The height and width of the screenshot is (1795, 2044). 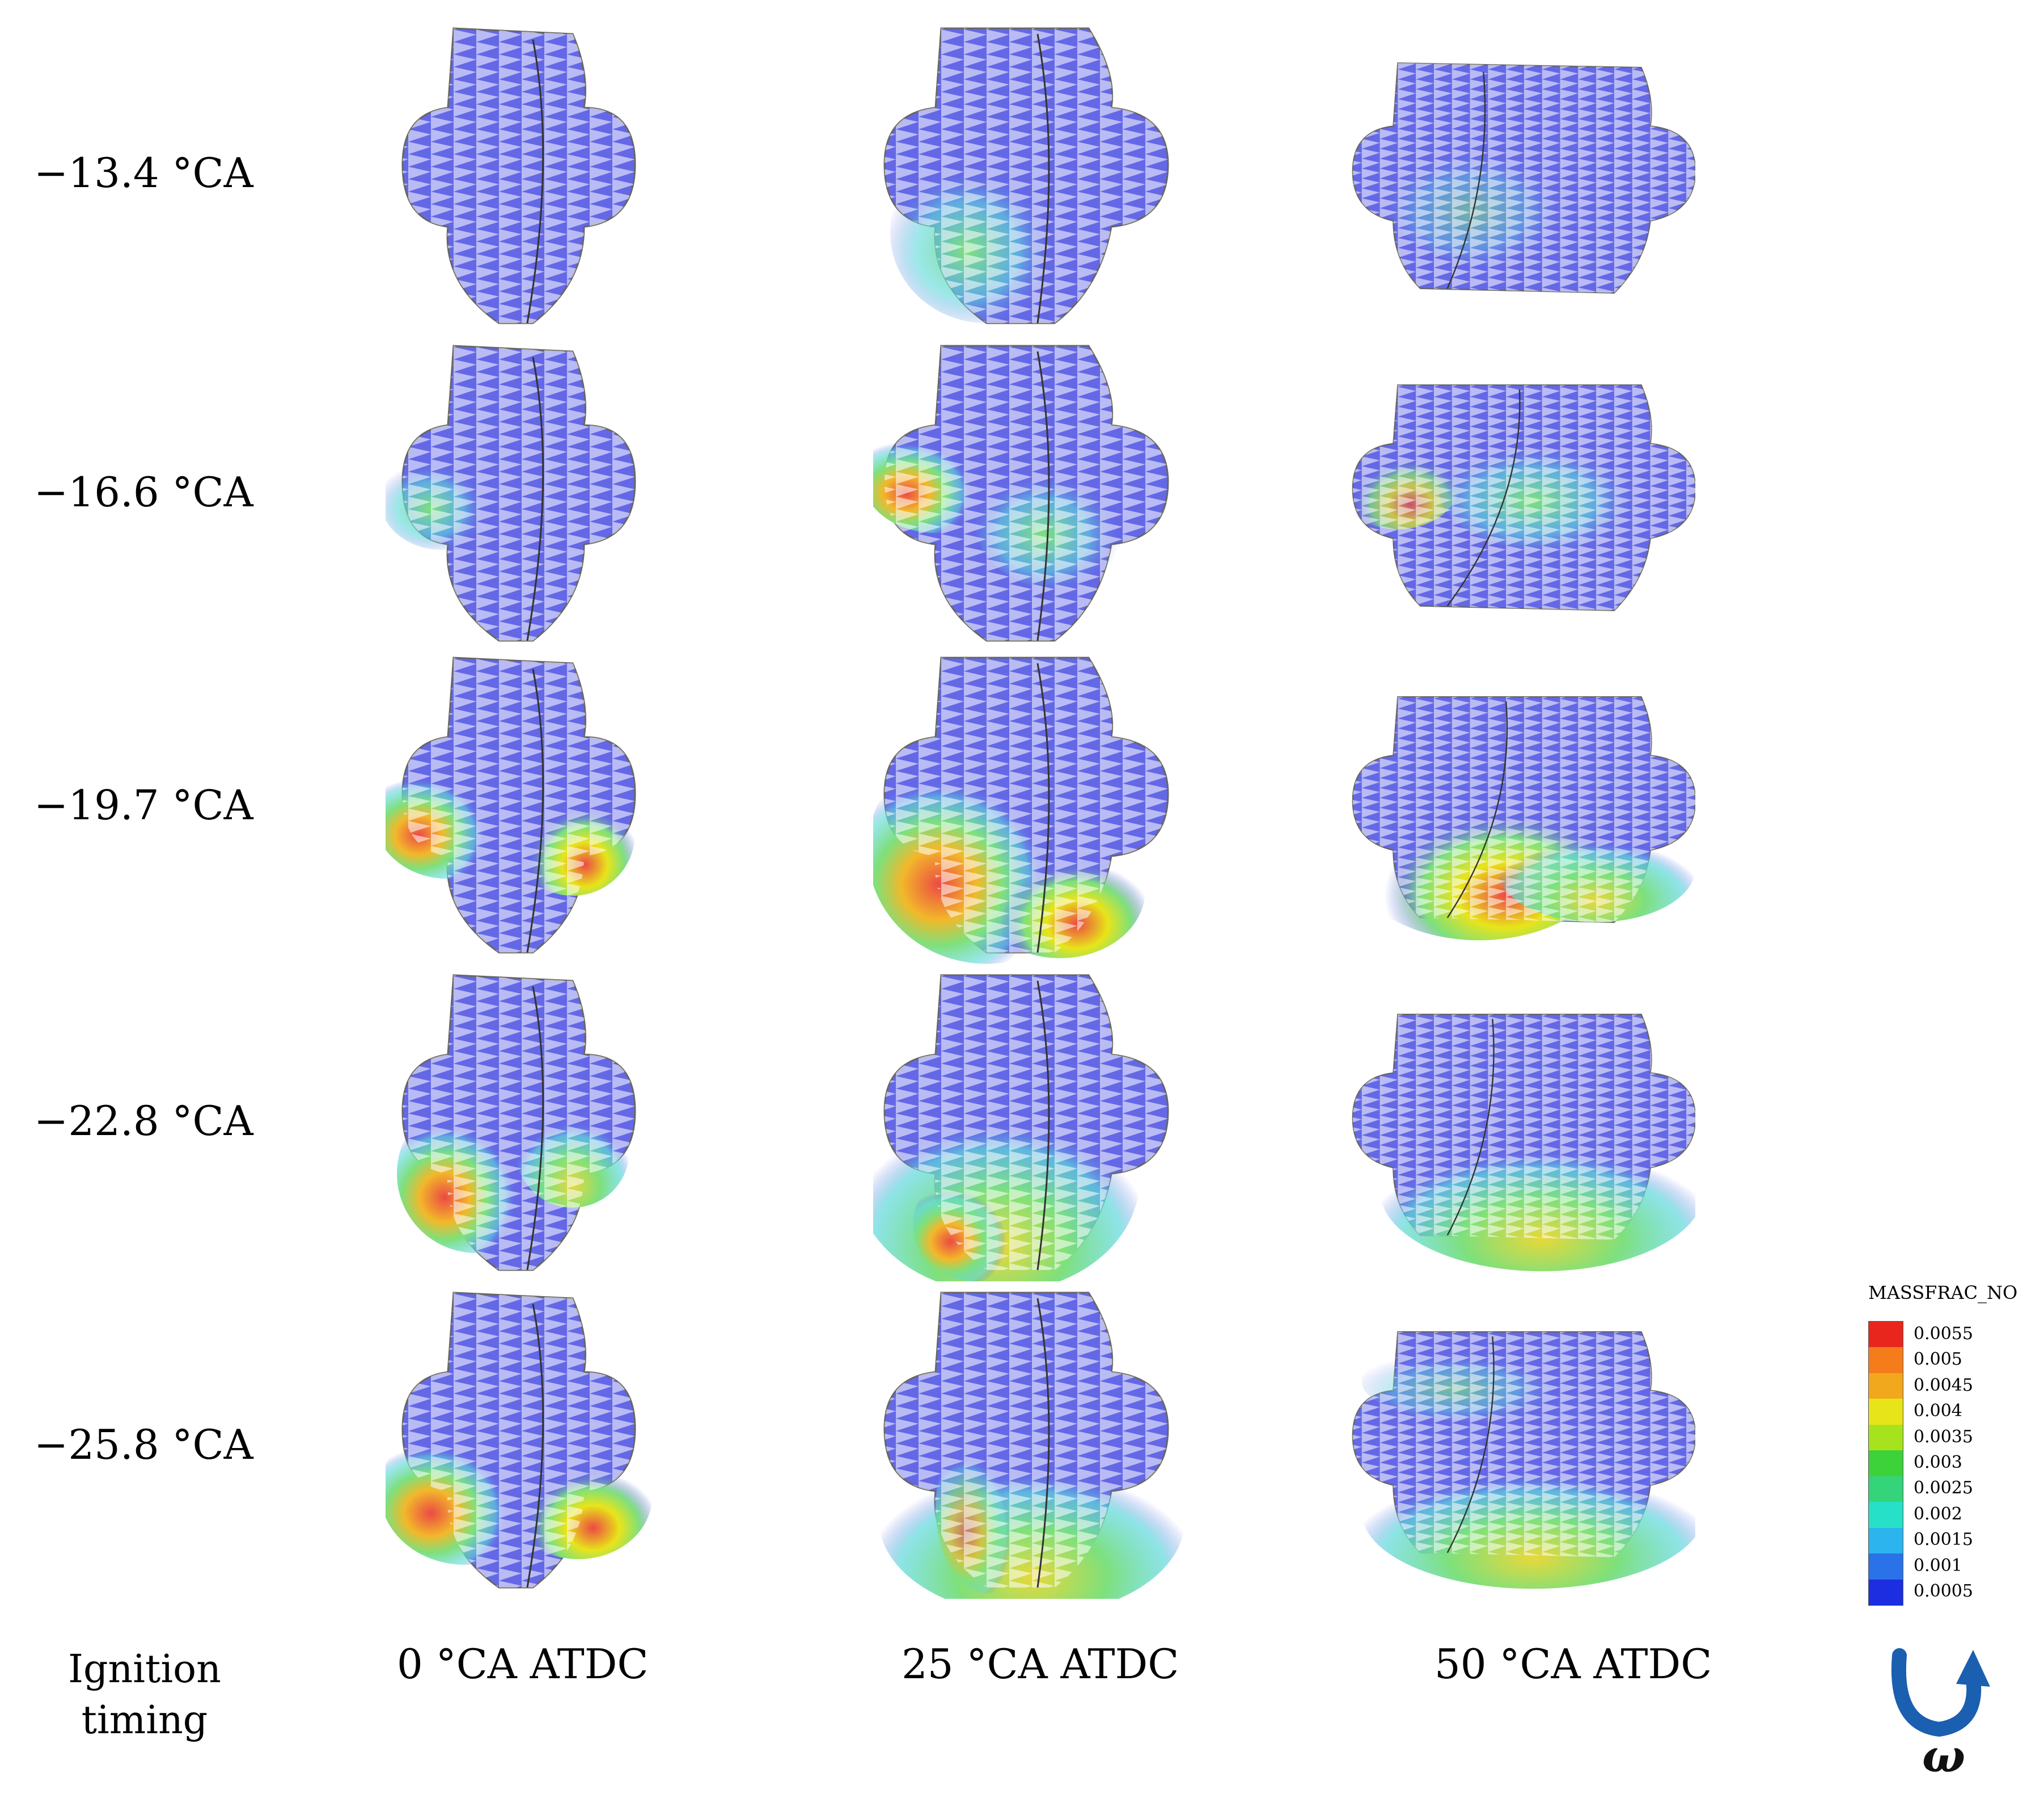 What do you see at coordinates (562, 176) in the screenshot?
I see `chamber-plot-r1-c1` at bounding box center [562, 176].